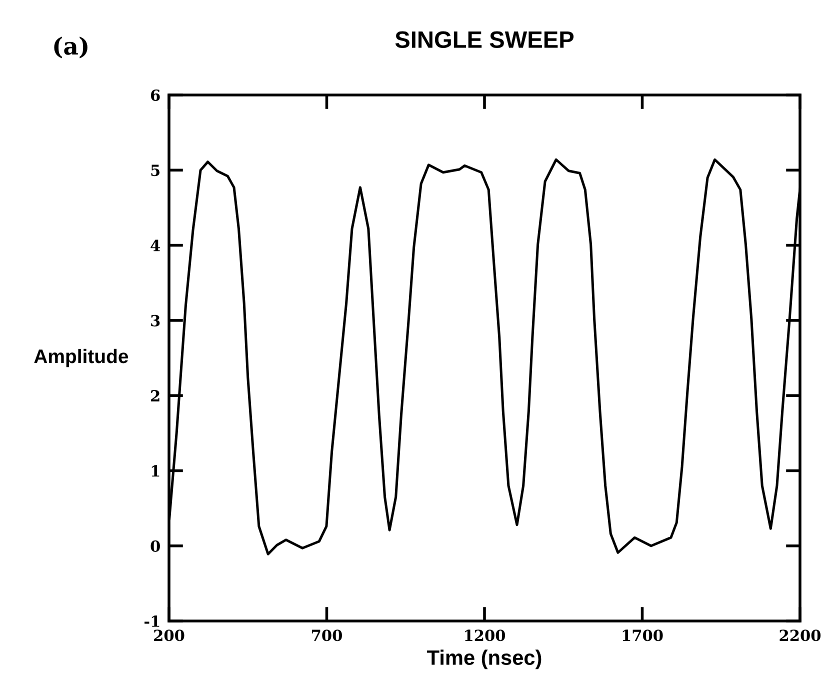 The height and width of the screenshot is (698, 828). What do you see at coordinates (155, 95) in the screenshot?
I see `y-tick-label: 6` at bounding box center [155, 95].